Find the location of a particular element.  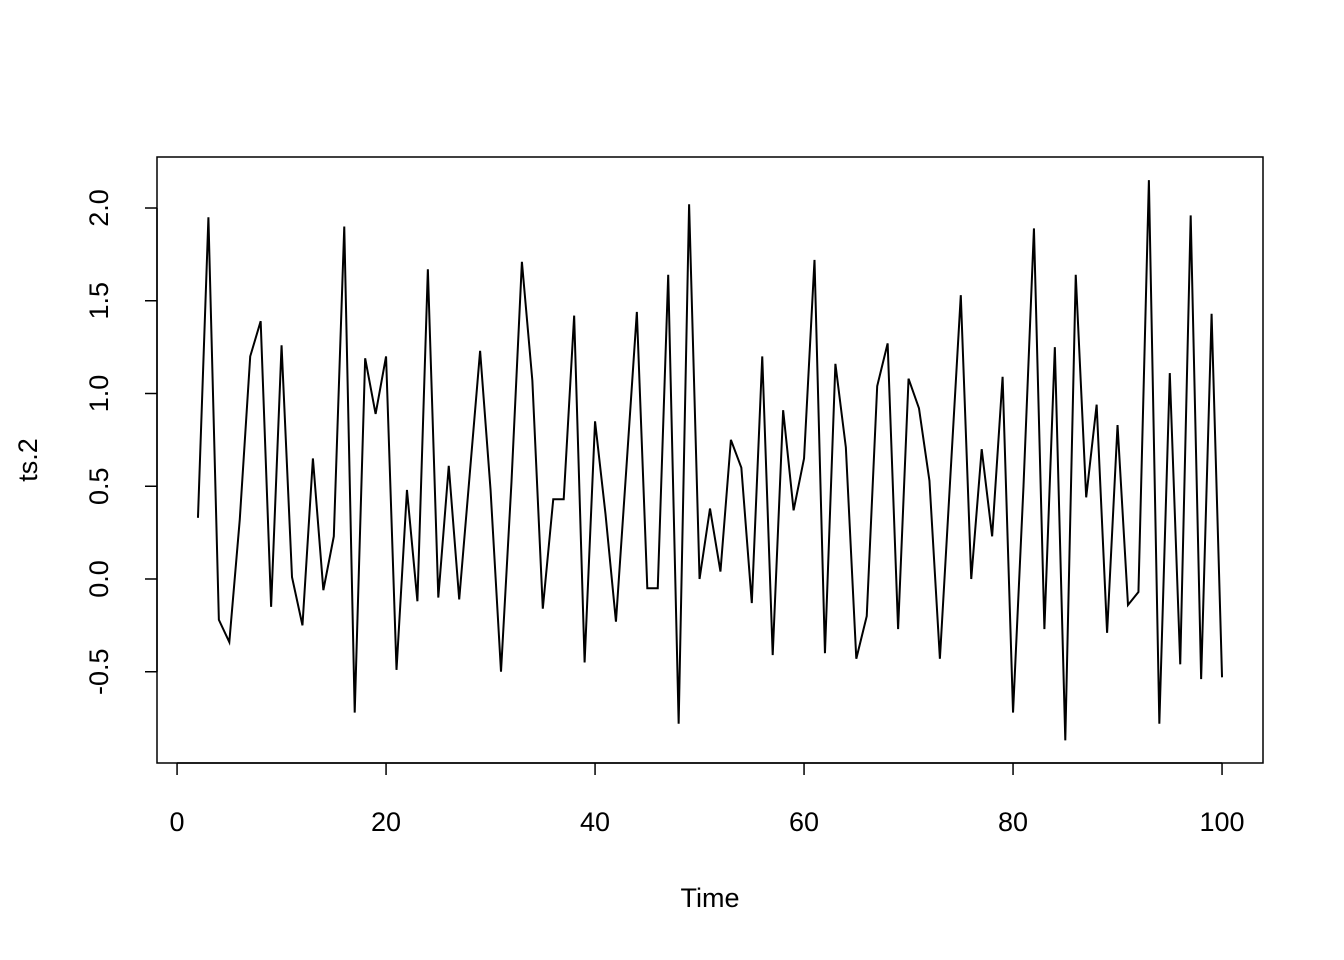

y-tick-label: 2.0 is located at coordinates (99, 208).